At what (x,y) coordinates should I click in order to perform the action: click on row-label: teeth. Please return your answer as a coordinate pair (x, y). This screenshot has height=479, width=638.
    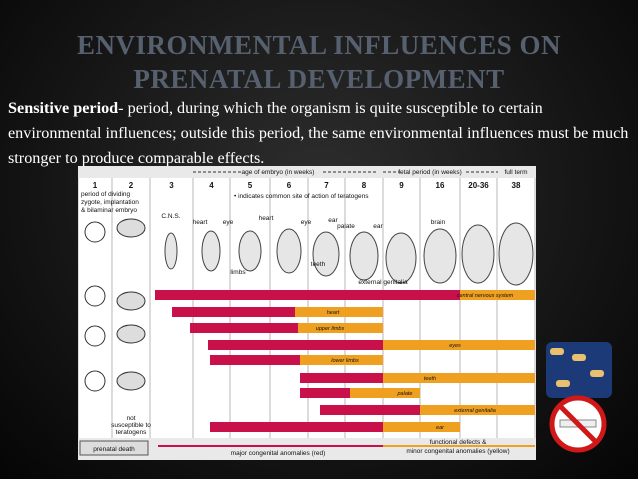
    Looking at the image, I should click on (430, 379).